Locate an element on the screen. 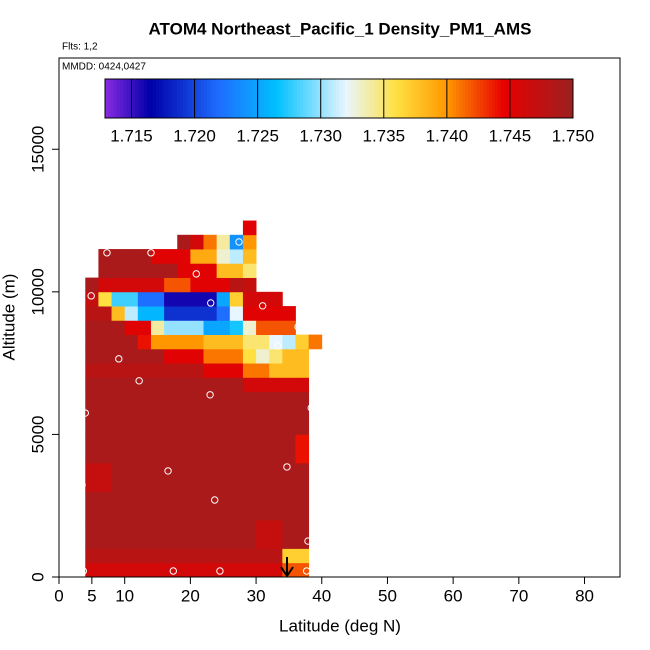 Image resolution: width=650 pixels, height=650 pixels. x-axis-label: Latitude (deg N) is located at coordinates (340, 625).